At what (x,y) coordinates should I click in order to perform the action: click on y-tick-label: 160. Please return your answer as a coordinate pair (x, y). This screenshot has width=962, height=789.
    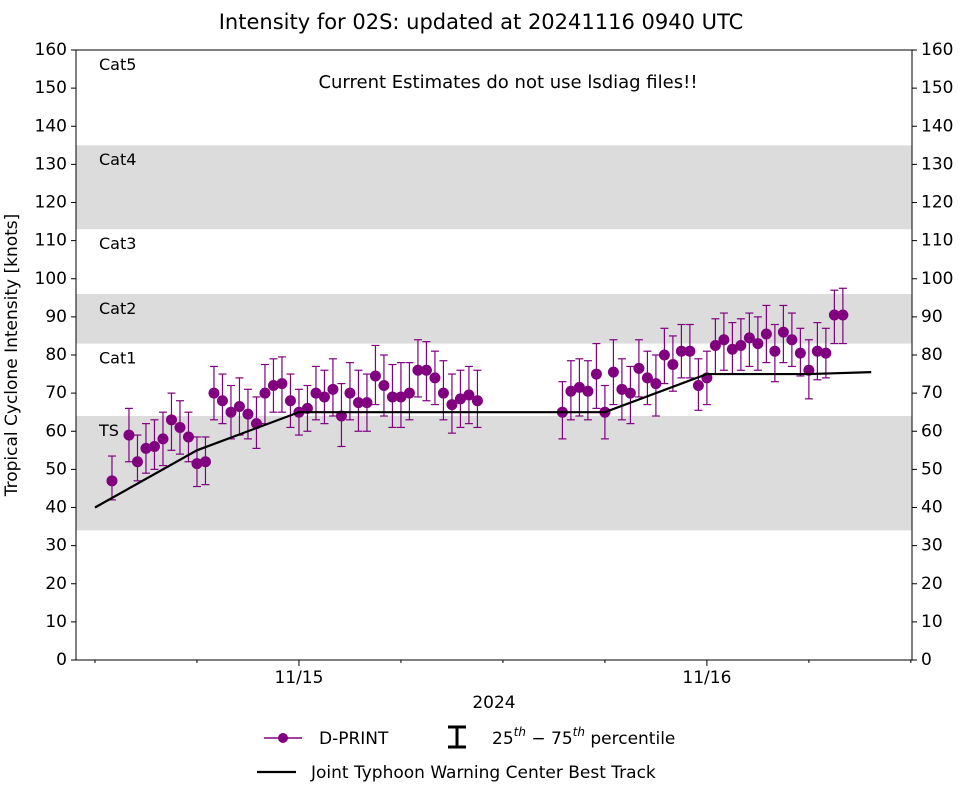
    Looking at the image, I should click on (51, 50).